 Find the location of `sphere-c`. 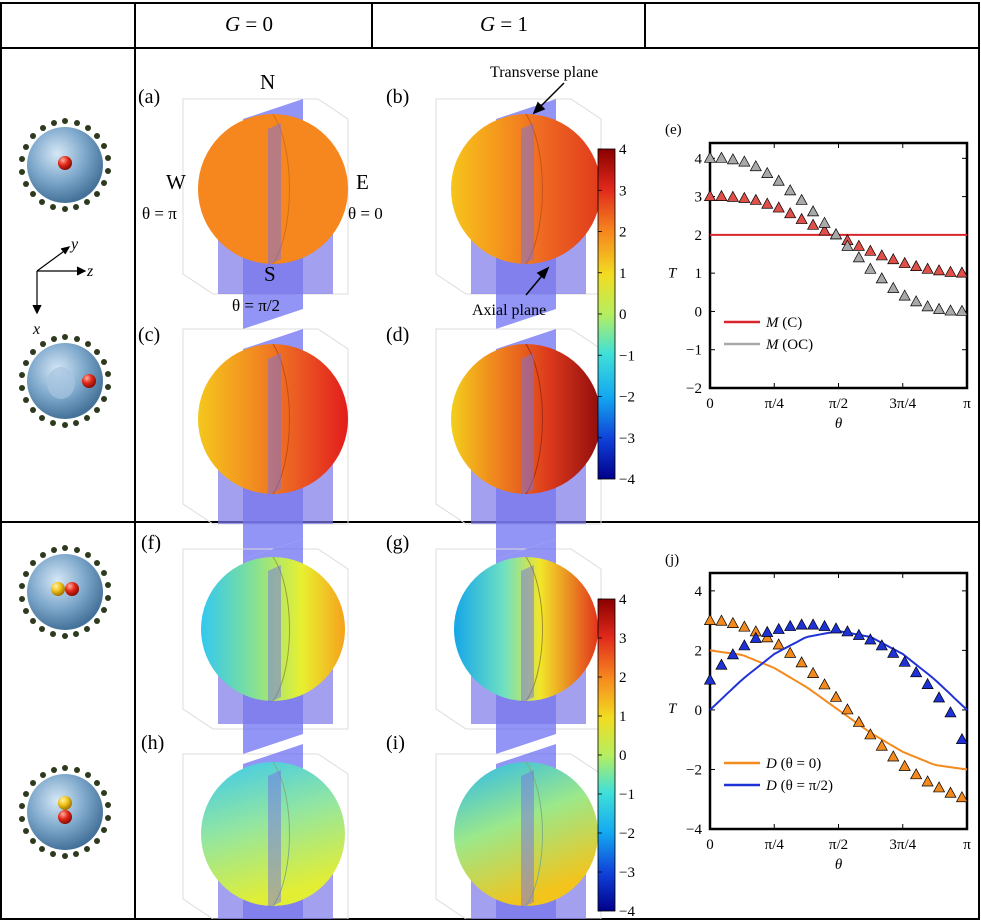

sphere-c is located at coordinates (265, 443).